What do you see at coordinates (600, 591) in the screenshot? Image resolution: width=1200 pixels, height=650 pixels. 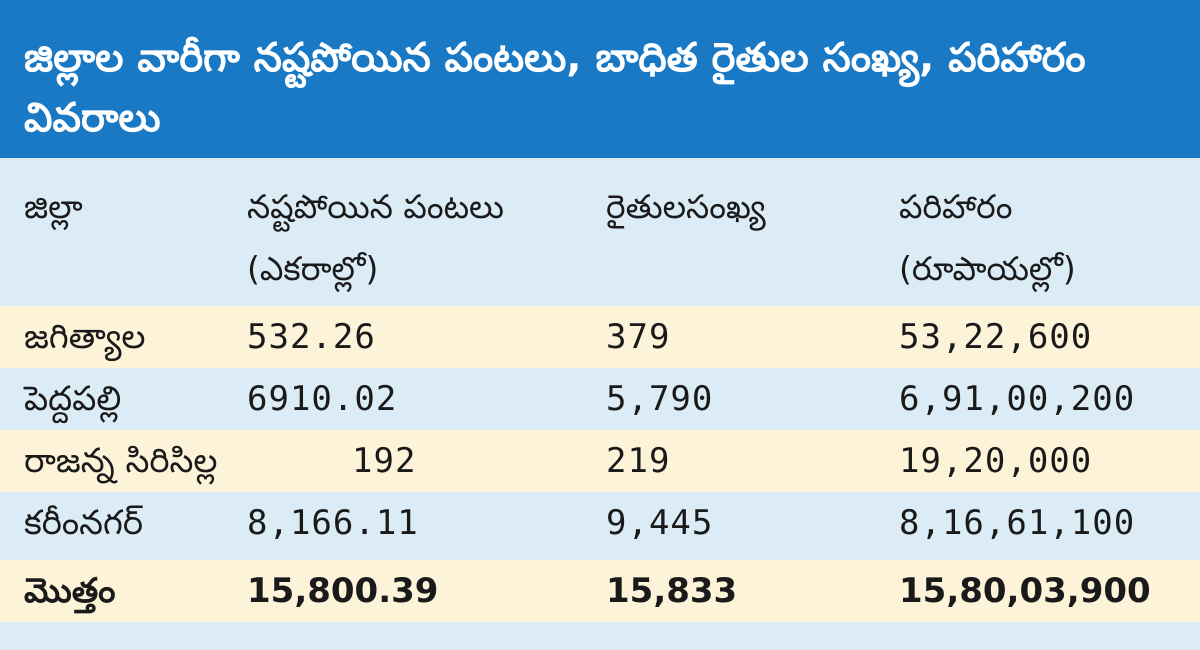 I see `total-row: మొత్తం 15,800.39 15,833 15,80,03,900` at bounding box center [600, 591].